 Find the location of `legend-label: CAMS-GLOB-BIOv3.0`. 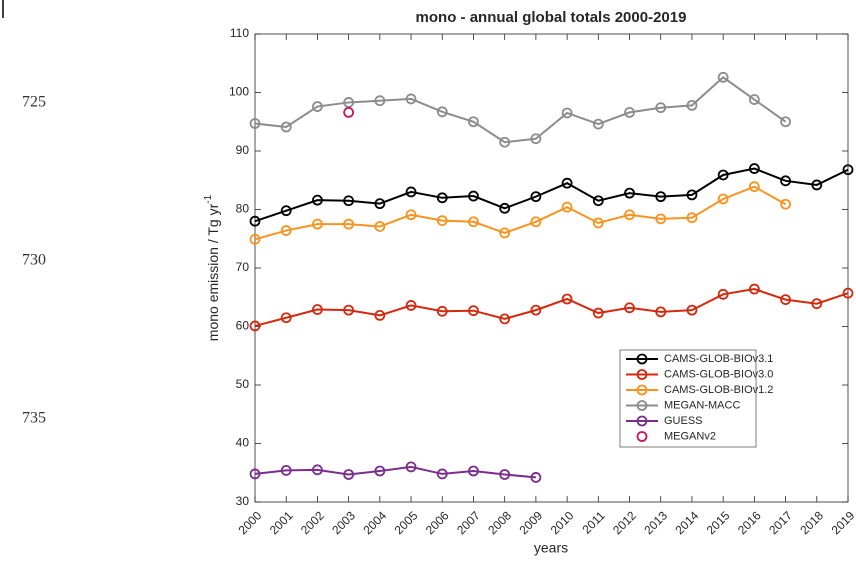

legend-label: CAMS-GLOB-BIOv3.0 is located at coordinates (718, 374).